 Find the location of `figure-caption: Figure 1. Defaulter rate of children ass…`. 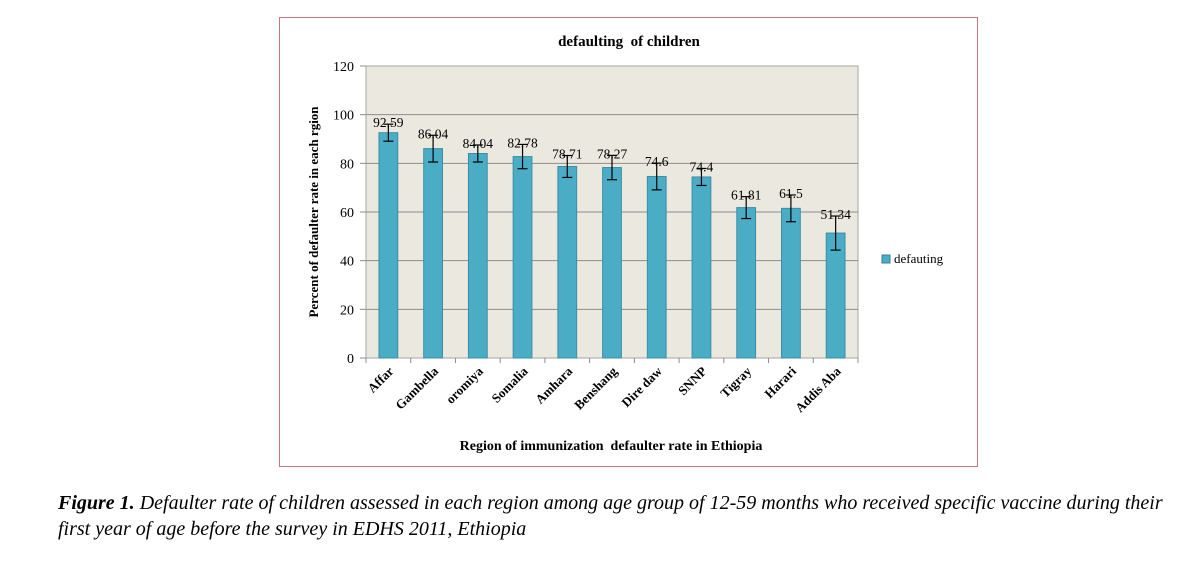

figure-caption: Figure 1. Defaulter rate of children ass… is located at coordinates (613, 516).